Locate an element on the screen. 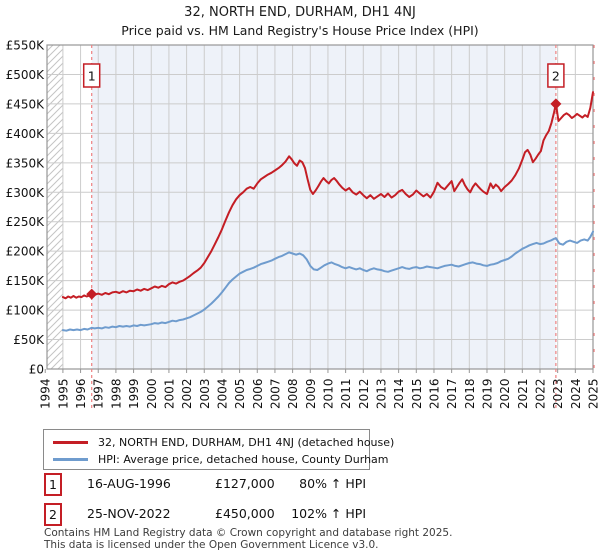 The height and width of the screenshot is (560, 600). y-axis-label: £500K is located at coordinates (26, 75).